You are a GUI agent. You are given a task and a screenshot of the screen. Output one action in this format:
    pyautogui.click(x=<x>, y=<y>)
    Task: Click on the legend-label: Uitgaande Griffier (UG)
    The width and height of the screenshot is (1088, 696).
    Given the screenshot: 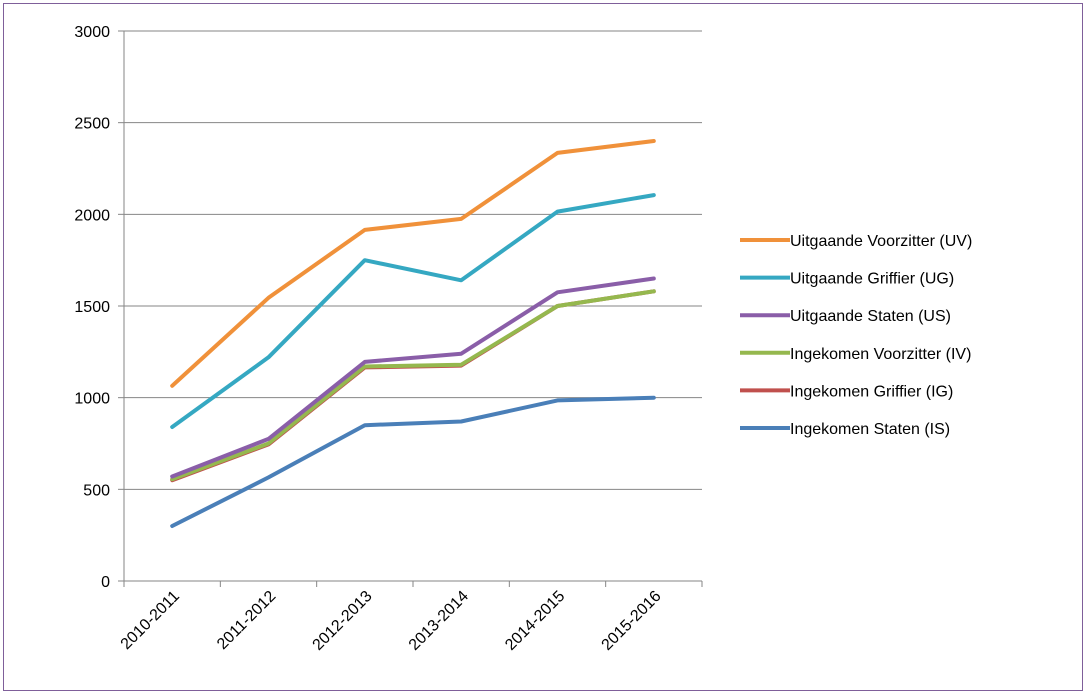 What is the action you would take?
    pyautogui.click(x=872, y=279)
    